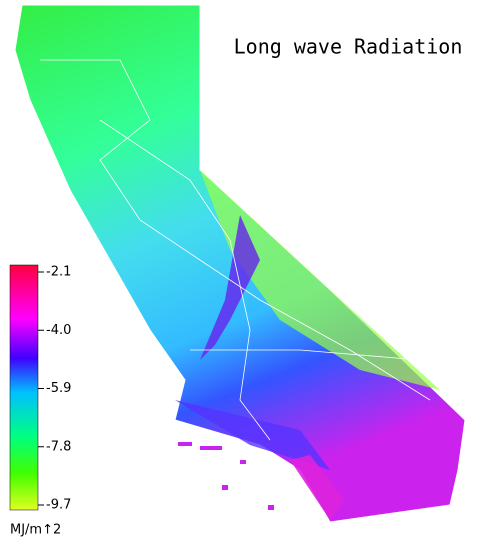 This screenshot has height=550, width=500. Describe the element at coordinates (35, 530) in the screenshot. I see `colorbar-unit: MJ/m↑2` at that location.